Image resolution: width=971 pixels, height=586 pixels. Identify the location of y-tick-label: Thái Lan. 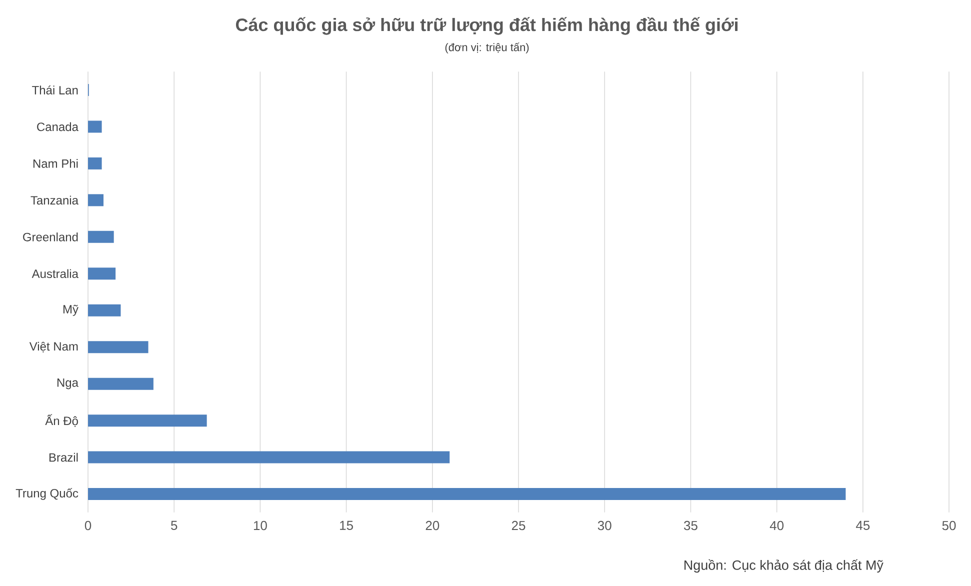
(55, 89).